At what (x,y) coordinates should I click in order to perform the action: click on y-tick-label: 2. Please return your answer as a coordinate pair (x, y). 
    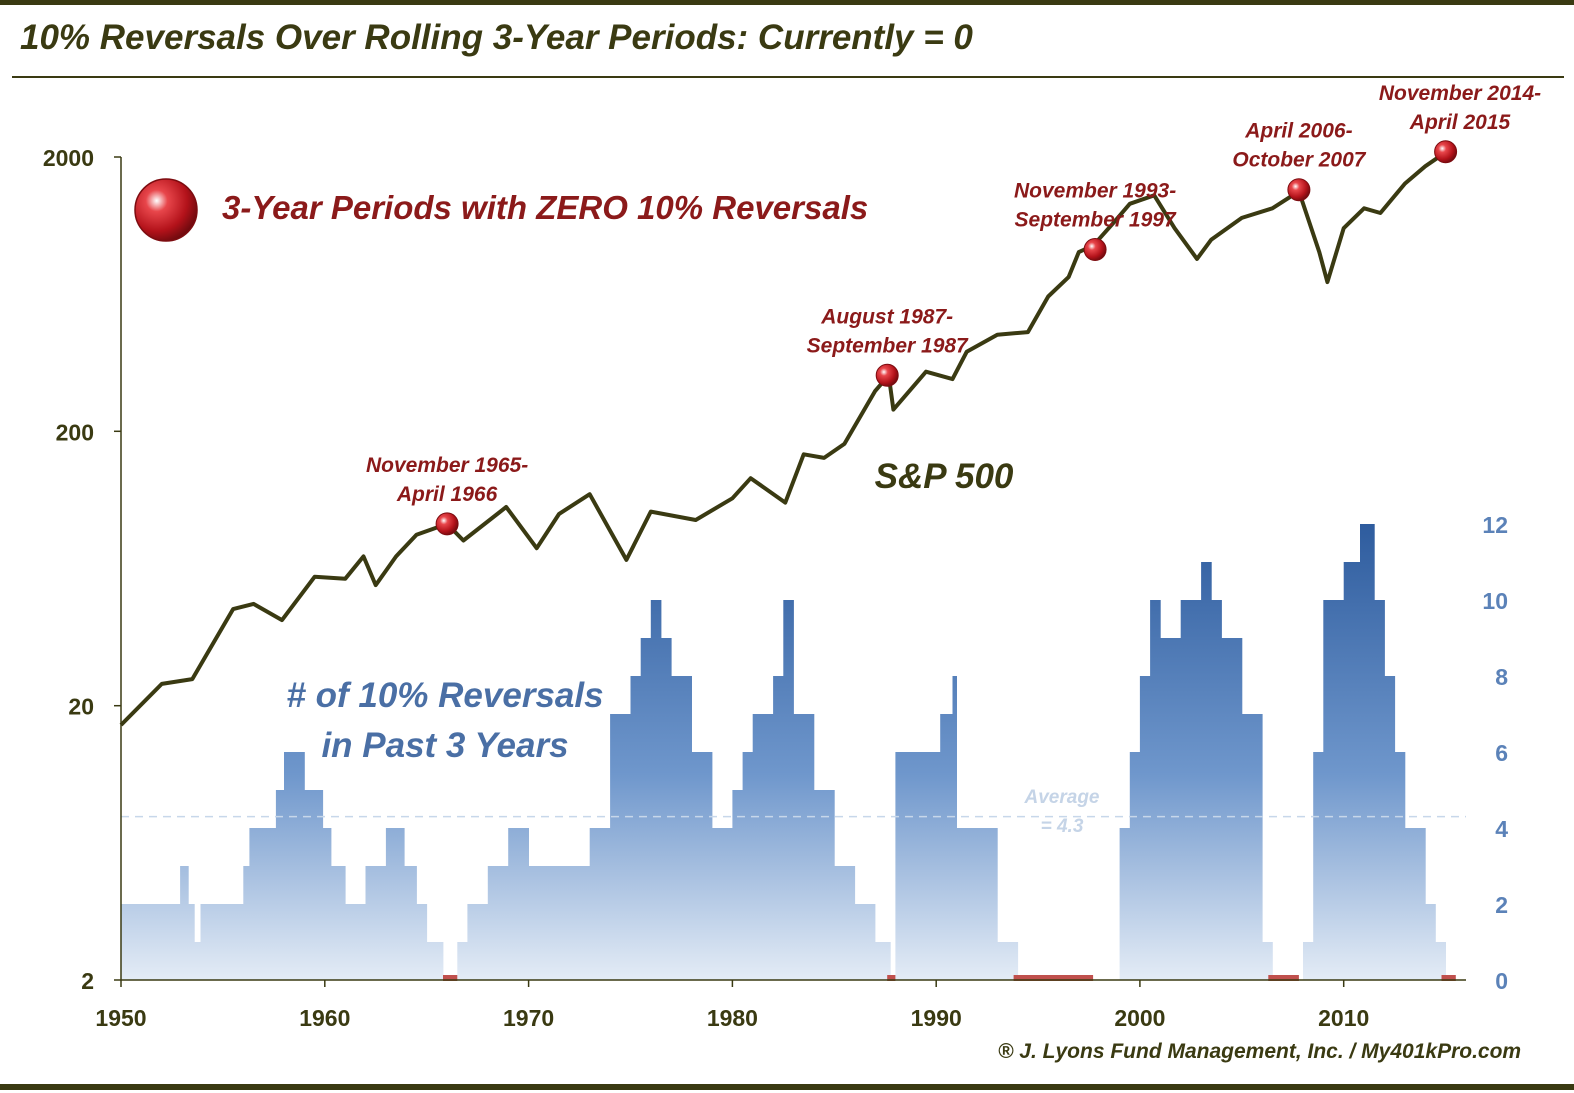
    Looking at the image, I should click on (87, 981).